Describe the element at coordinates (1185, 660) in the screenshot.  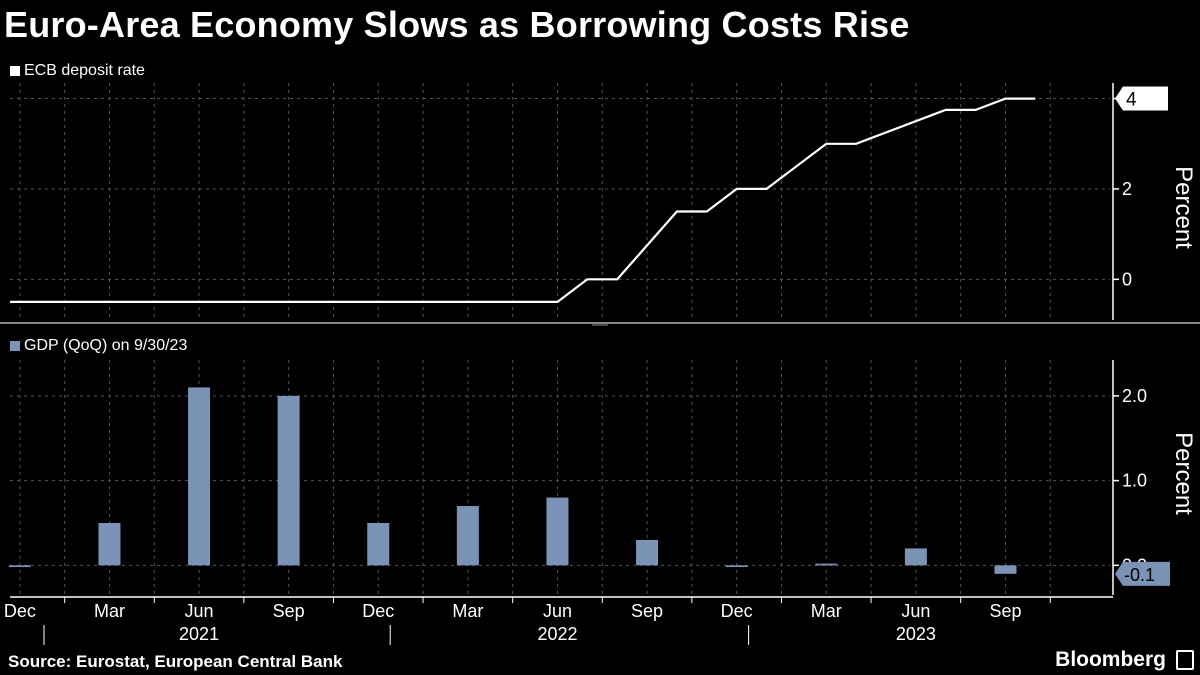
I see `bloomberg-logo-icon` at that location.